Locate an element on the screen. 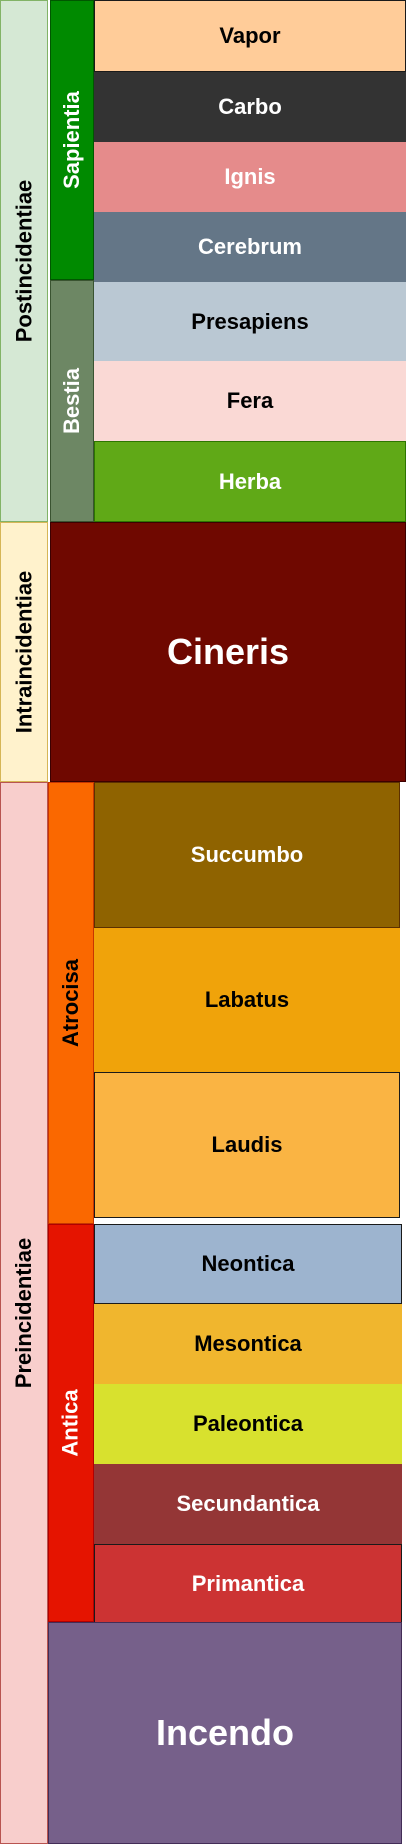 The height and width of the screenshot is (1844, 406). period-paleontica: Paleontica is located at coordinates (248, 1424).